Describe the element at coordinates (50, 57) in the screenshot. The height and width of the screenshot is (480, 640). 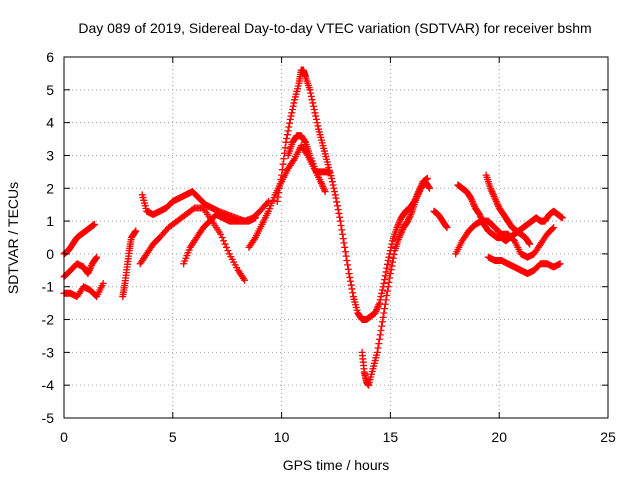
I see `y-tick-label: 6` at that location.